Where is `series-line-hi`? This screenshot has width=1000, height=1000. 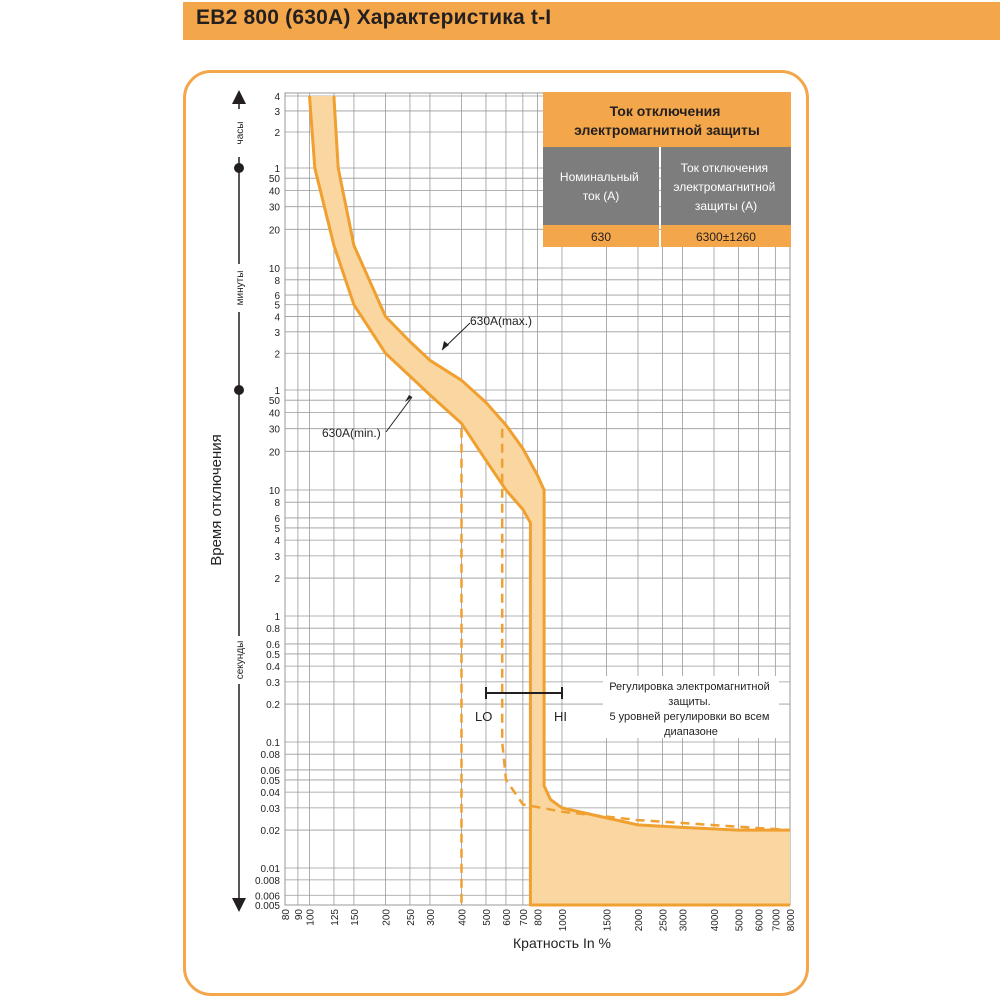
series-line-hi is located at coordinates (645, 630).